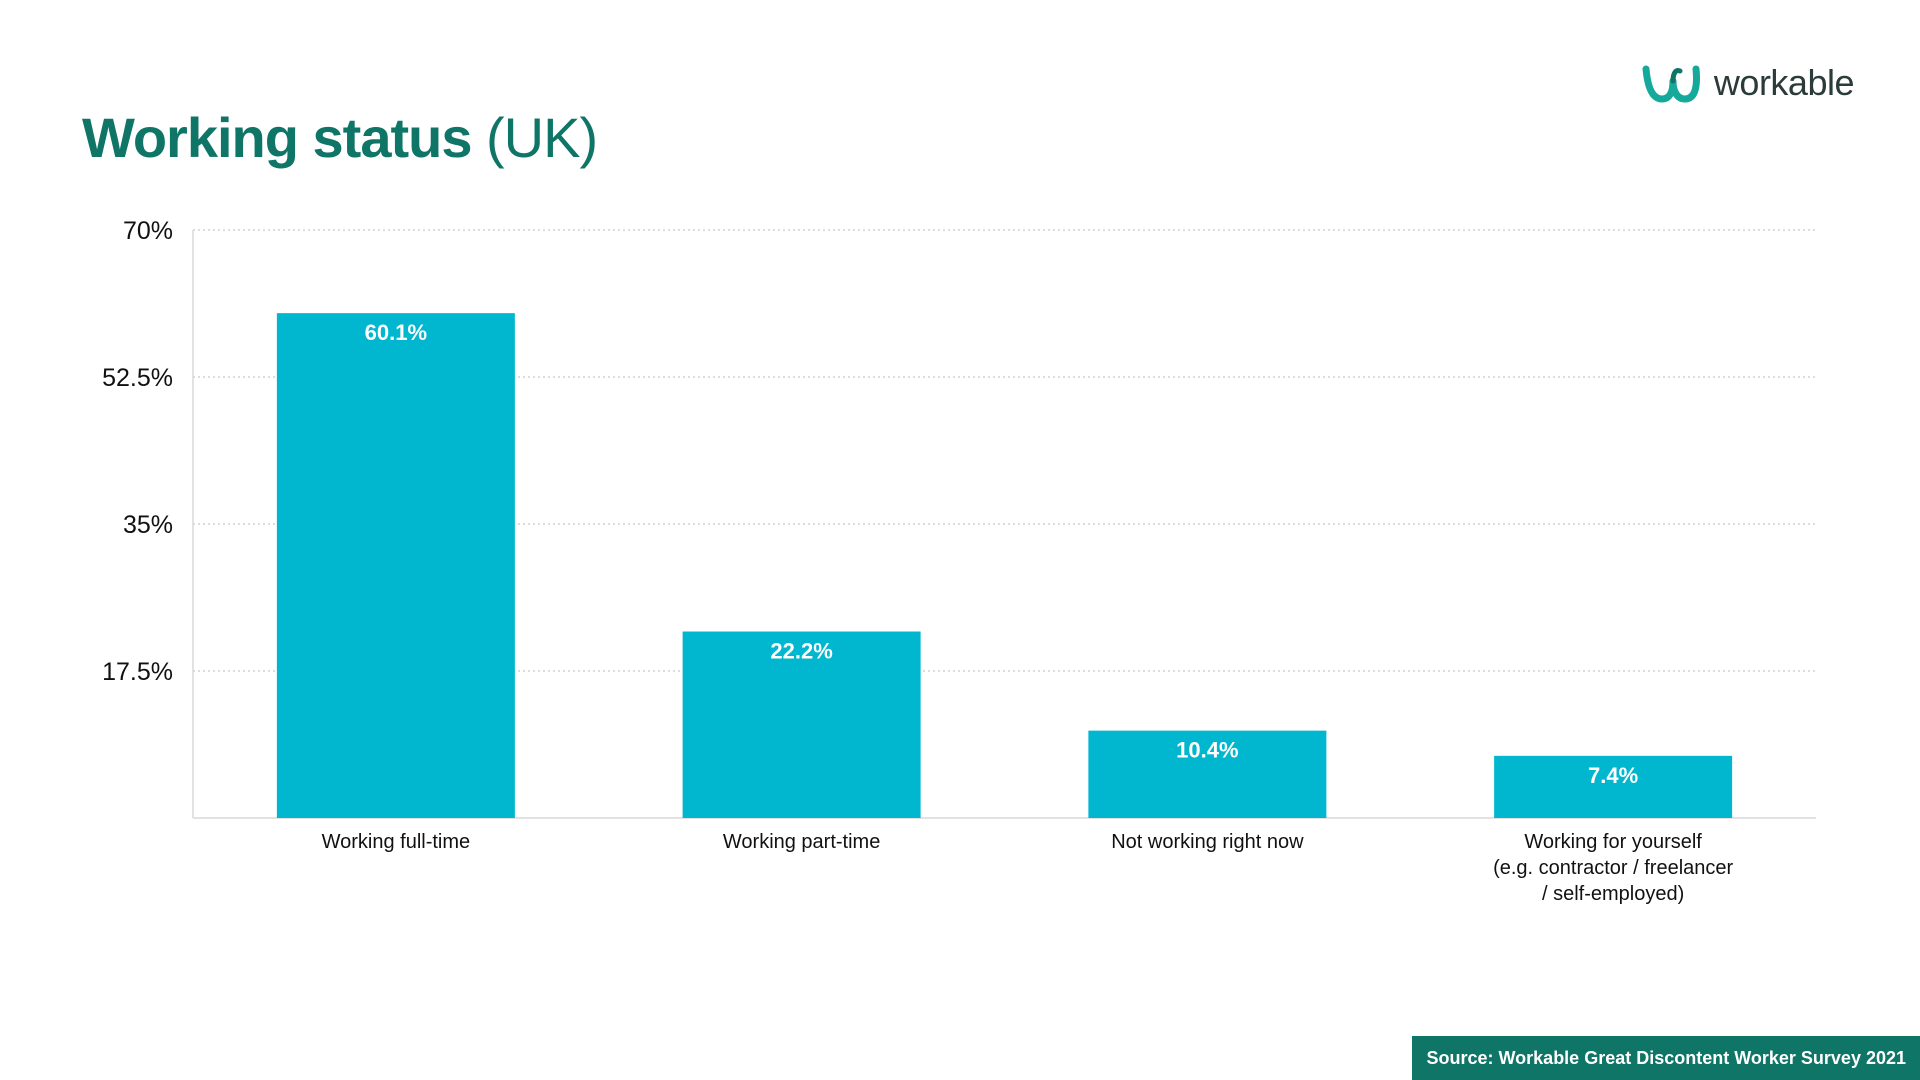 The image size is (1920, 1080). I want to click on y-tick-label: 17.5%, so click(137, 672).